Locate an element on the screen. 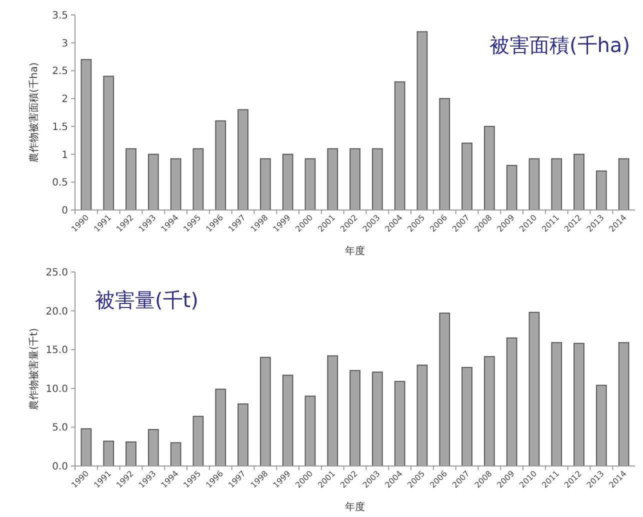 The image size is (643, 517). y-tick-label: 0.0 is located at coordinates (60, 467).